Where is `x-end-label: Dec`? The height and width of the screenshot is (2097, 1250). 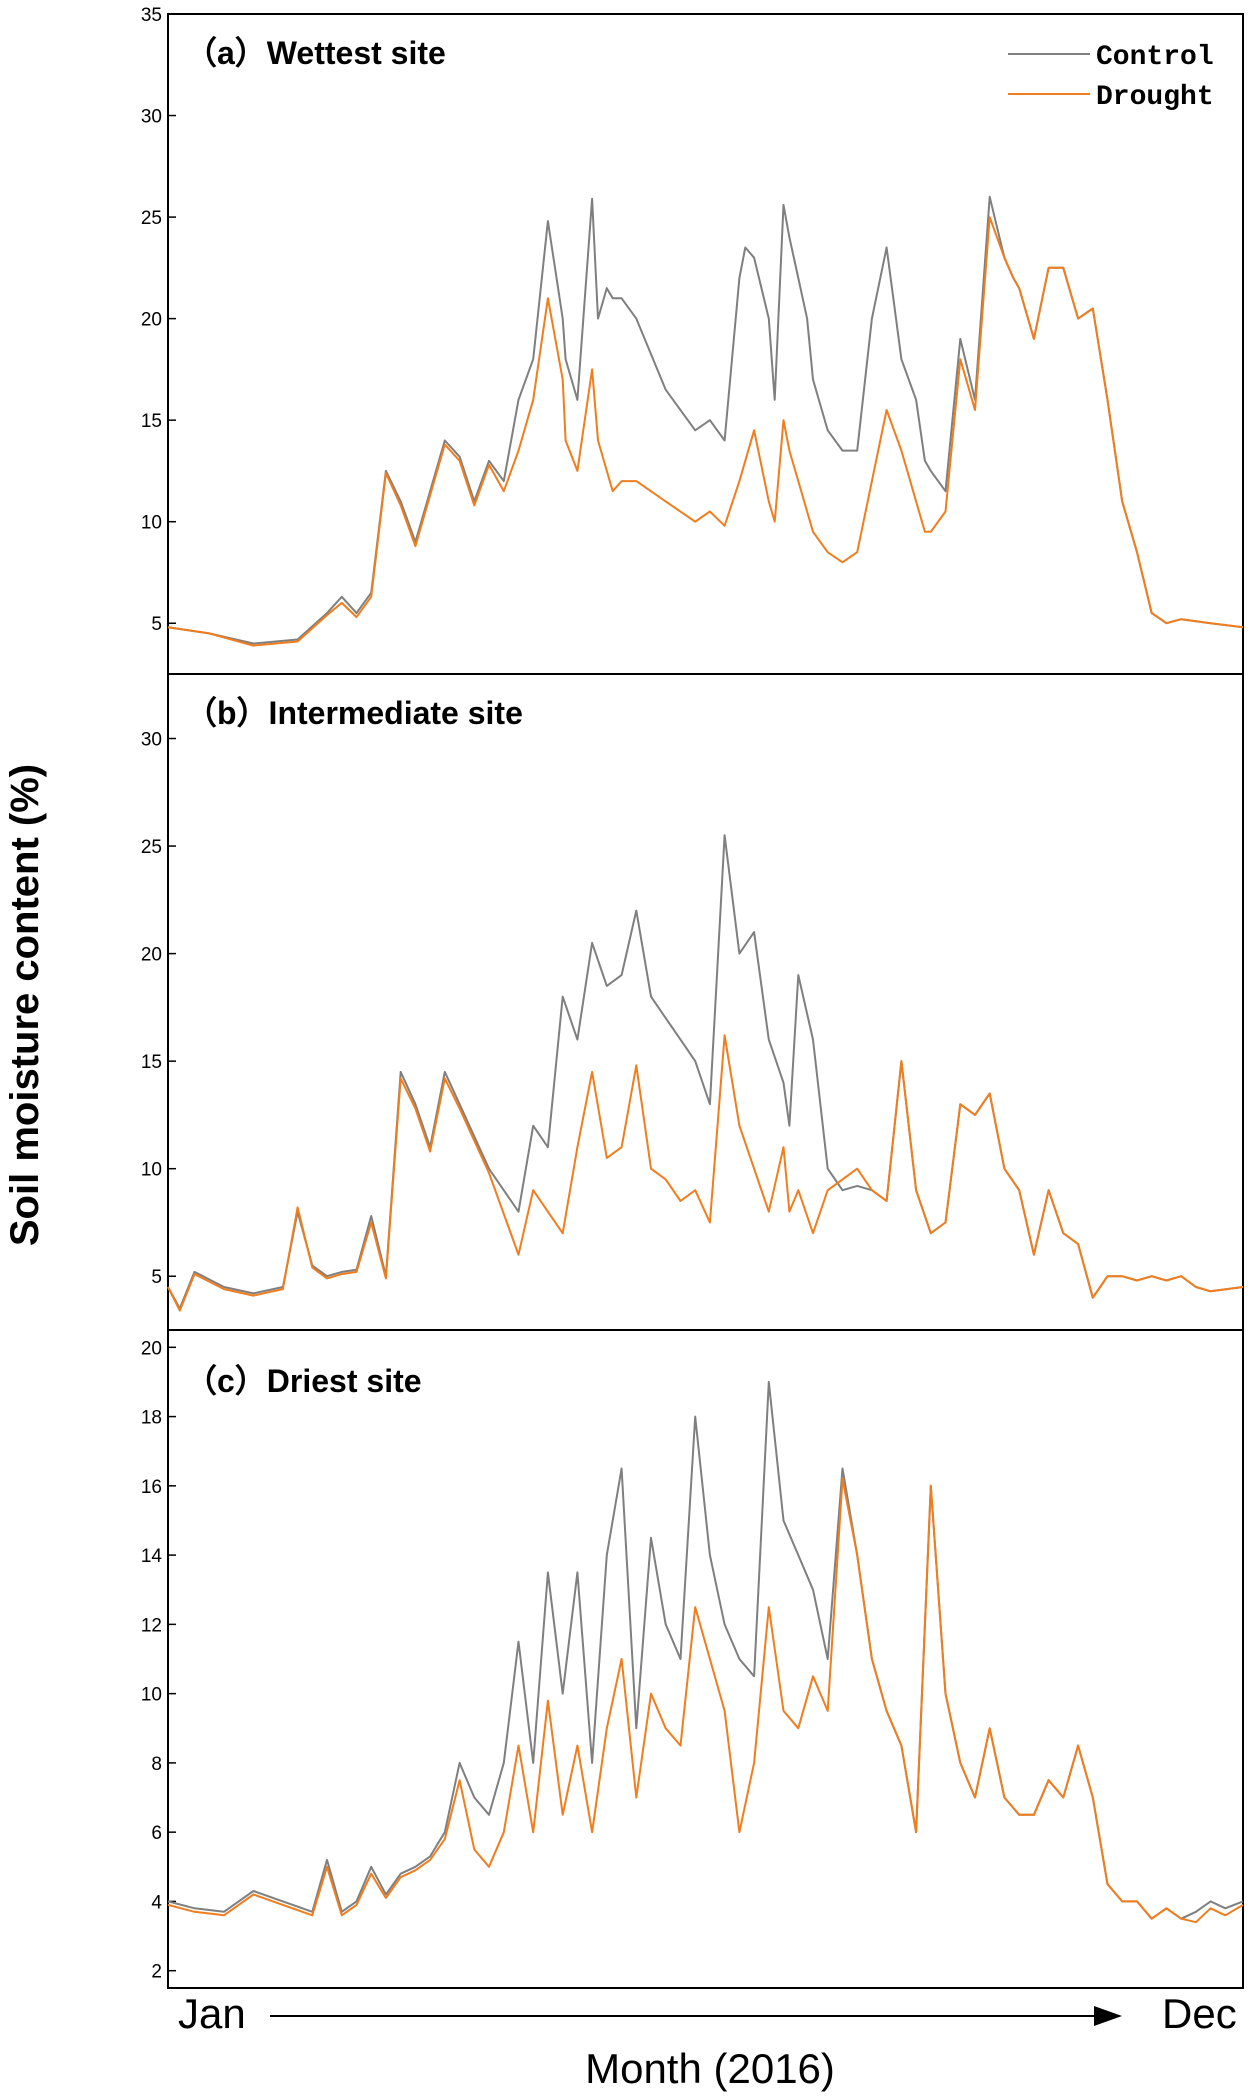 x-end-label: Dec is located at coordinates (1199, 2013).